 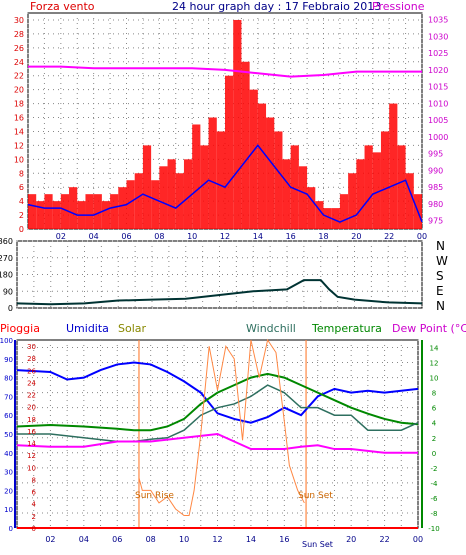 What do you see at coordinates (276, 6) in the screenshot?
I see `chart-title: 24 hour graph day : 17 Febbraio 2013` at bounding box center [276, 6].